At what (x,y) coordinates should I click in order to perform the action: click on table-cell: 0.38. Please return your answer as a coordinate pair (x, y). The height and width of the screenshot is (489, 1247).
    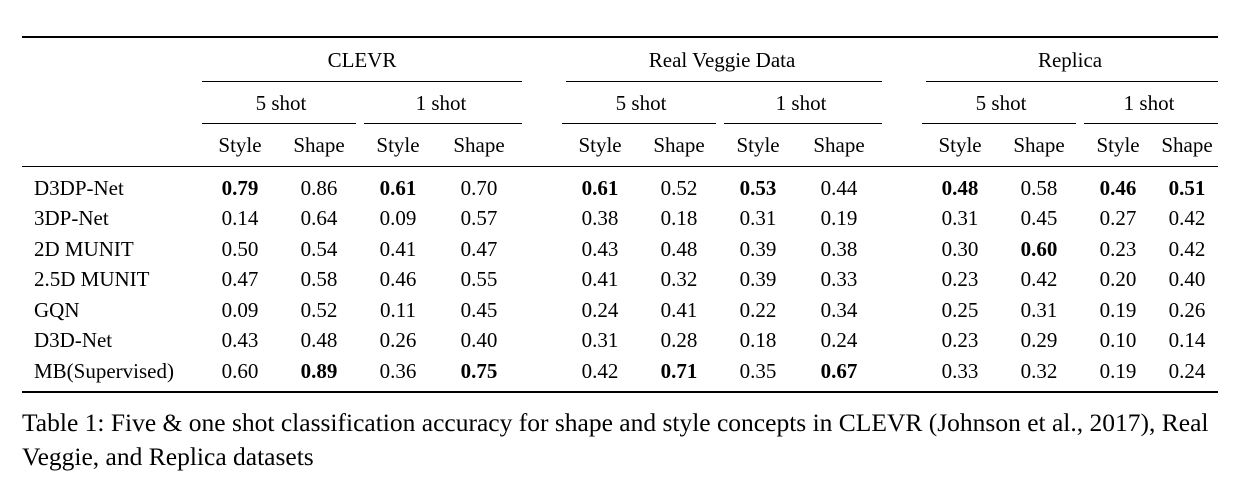
    Looking at the image, I should click on (600, 219).